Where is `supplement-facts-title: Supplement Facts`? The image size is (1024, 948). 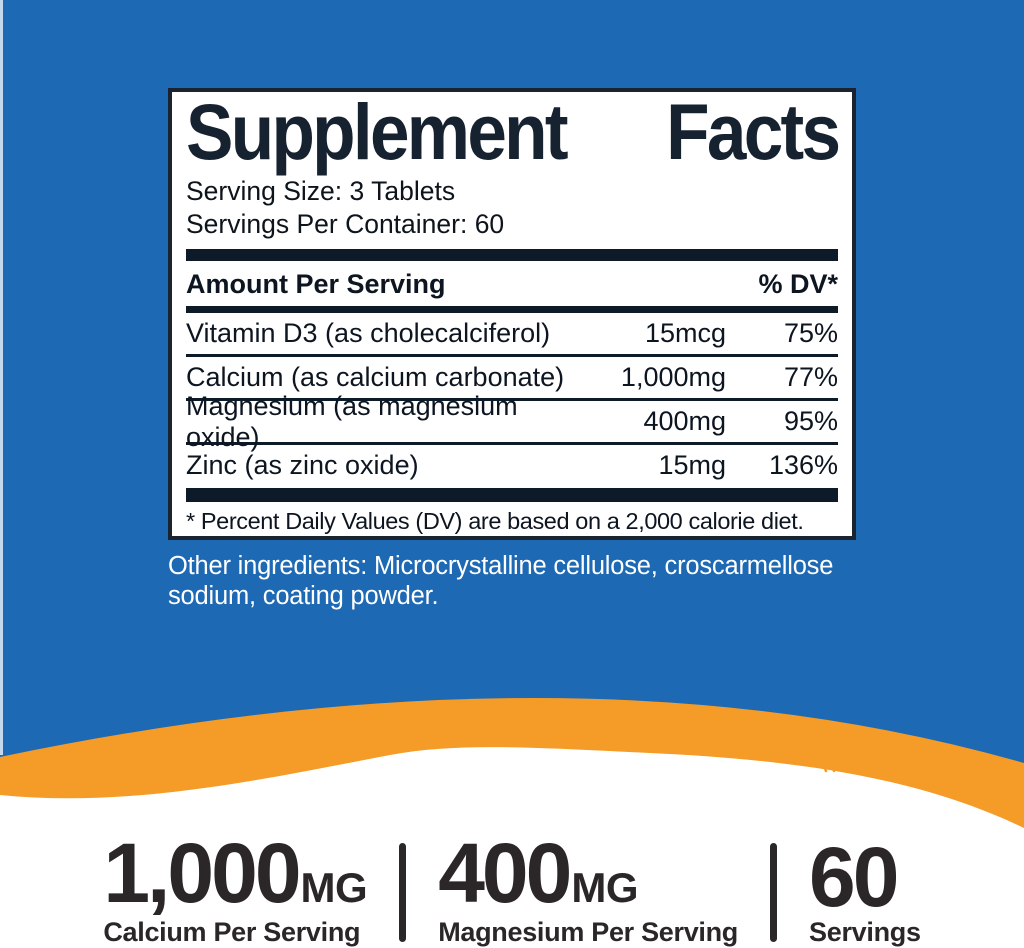 supplement-facts-title: Supplement Facts is located at coordinates (513, 131).